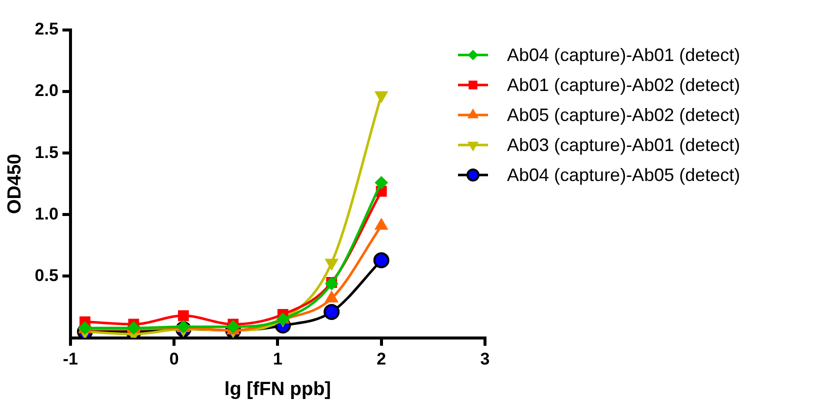 Image resolution: width=830 pixels, height=410 pixels. What do you see at coordinates (485, 359) in the screenshot?
I see `x-tick-label: 3` at bounding box center [485, 359].